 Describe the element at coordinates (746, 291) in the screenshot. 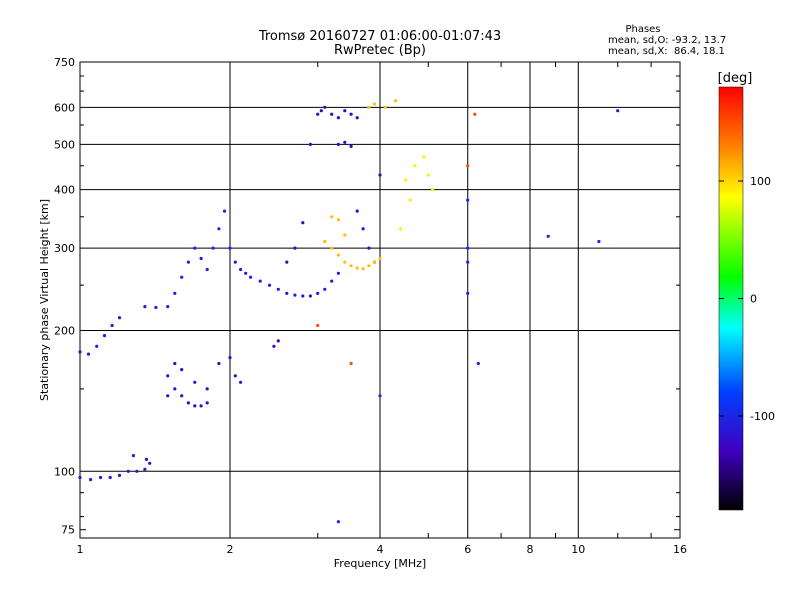

I see `colorbar: [deg] 100 0 -100` at that location.